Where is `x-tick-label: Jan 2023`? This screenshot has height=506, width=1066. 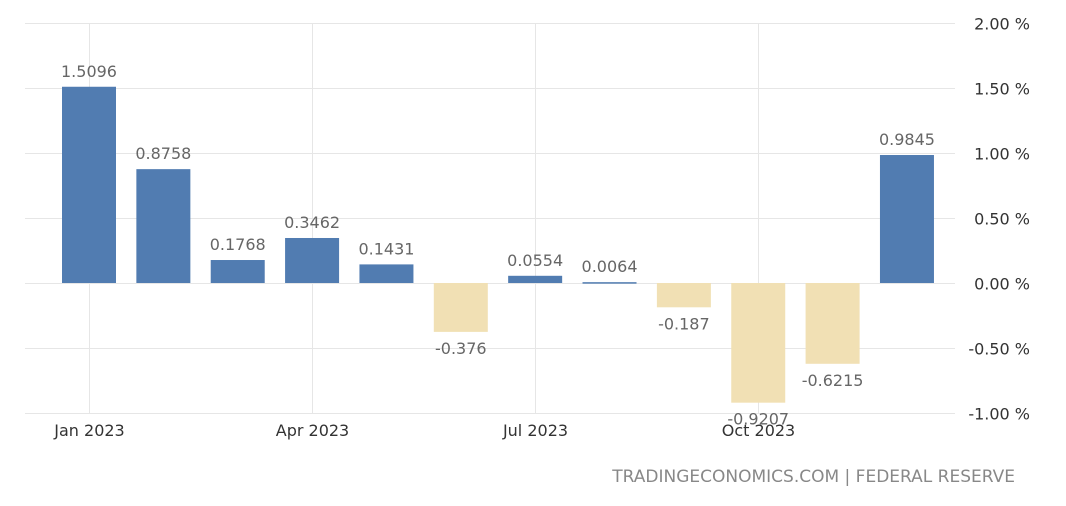 x-tick-label: Jan 2023 is located at coordinates (88, 430).